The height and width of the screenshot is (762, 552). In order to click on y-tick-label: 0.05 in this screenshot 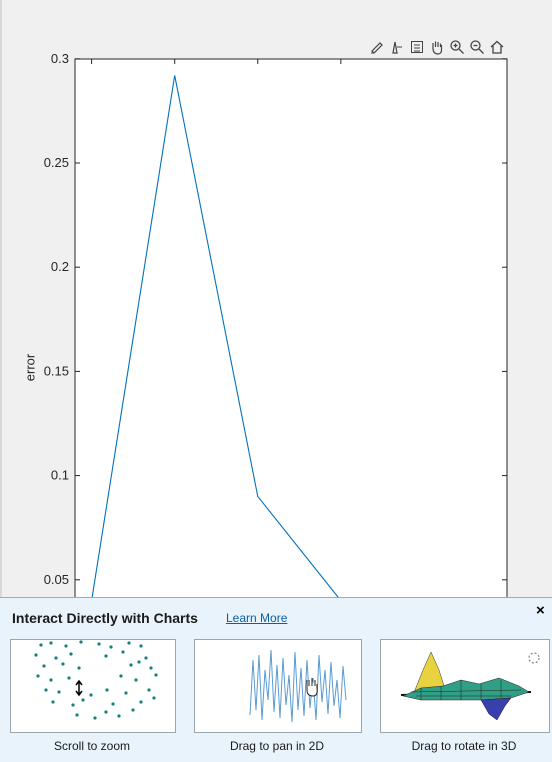, I will do `click(56, 579)`.